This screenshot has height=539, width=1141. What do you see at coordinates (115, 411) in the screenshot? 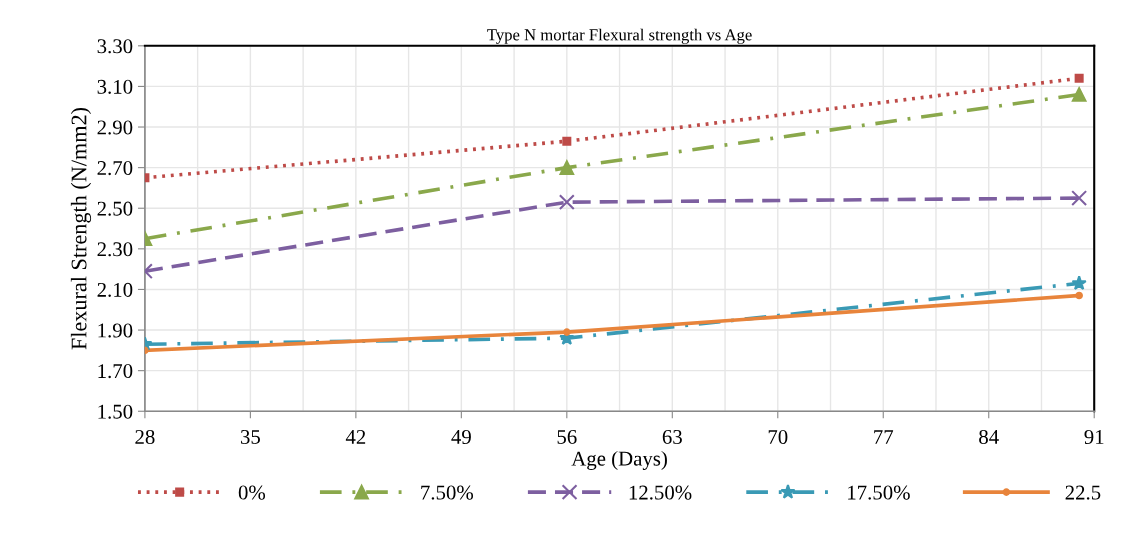
I see `y-tick-label: 1.50` at bounding box center [115, 411].